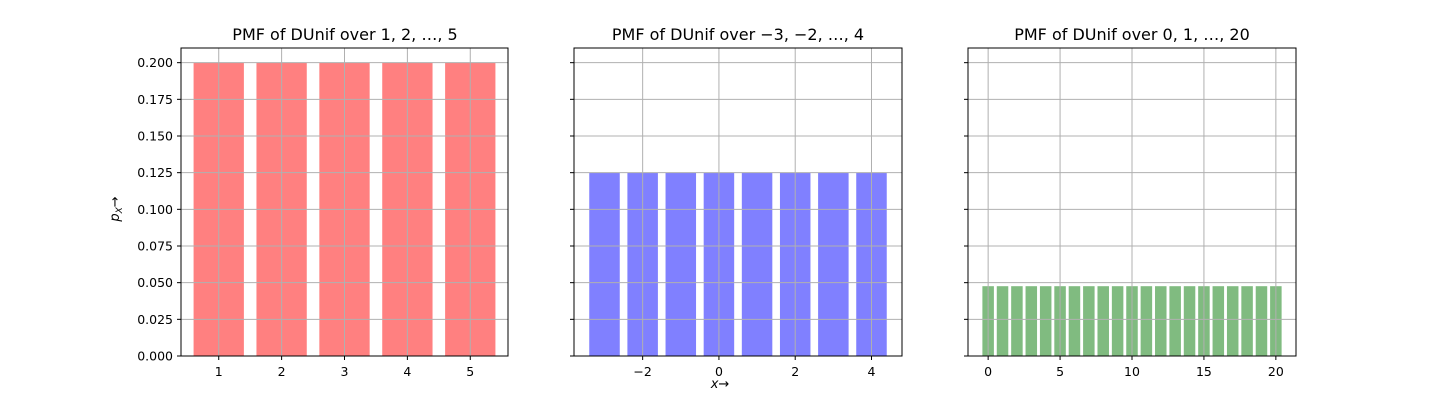 The width and height of the screenshot is (1439, 400). Describe the element at coordinates (795, 371) in the screenshot. I see `x-tick-label-2-2: 2` at that location.